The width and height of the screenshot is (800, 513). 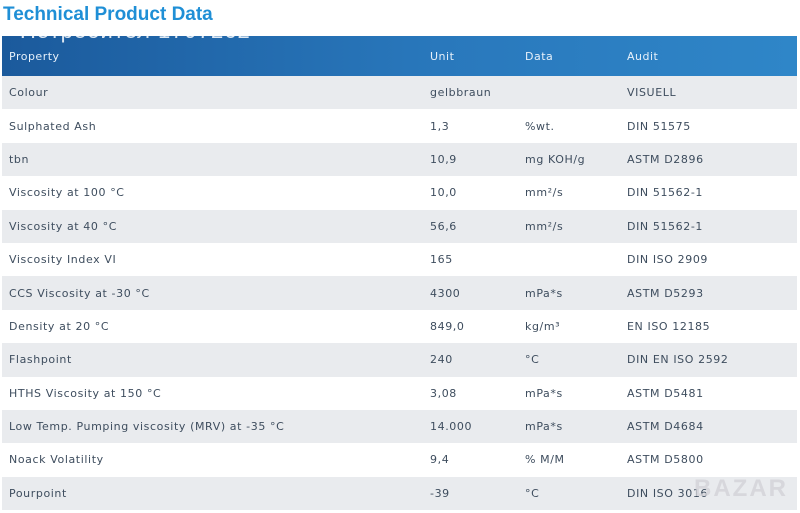 What do you see at coordinates (63, 260) in the screenshot?
I see `table-cell: Viscosity Index VI` at bounding box center [63, 260].